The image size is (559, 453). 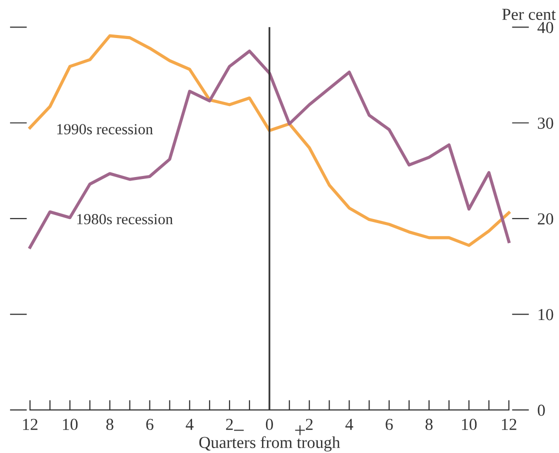 I want to click on y-tick-label: 10, so click(x=546, y=314).